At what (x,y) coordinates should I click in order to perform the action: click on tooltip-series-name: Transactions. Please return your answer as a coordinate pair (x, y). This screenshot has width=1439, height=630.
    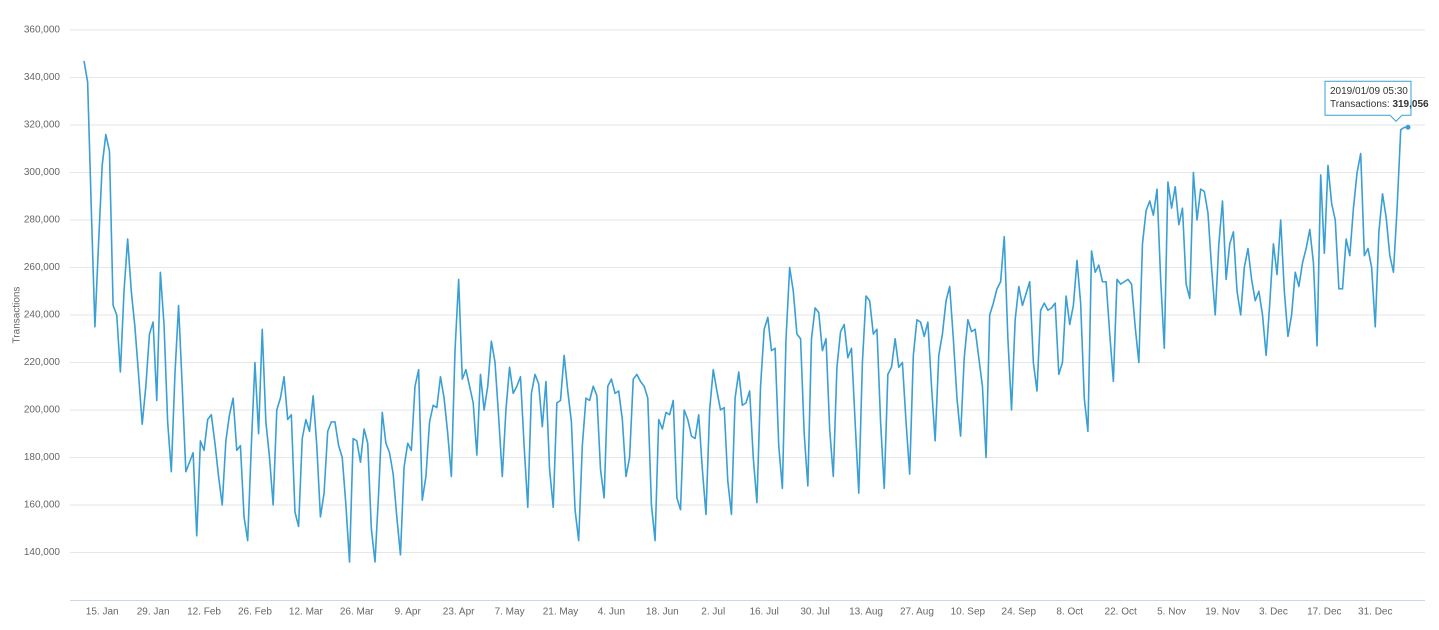
    Looking at the image, I should click on (1358, 104).